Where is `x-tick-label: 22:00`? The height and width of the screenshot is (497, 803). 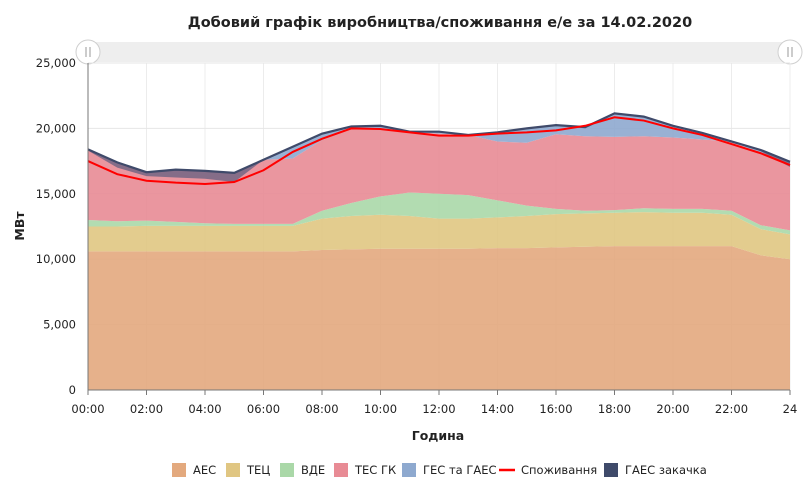 x-tick-label: 22:00 is located at coordinates (731, 409).